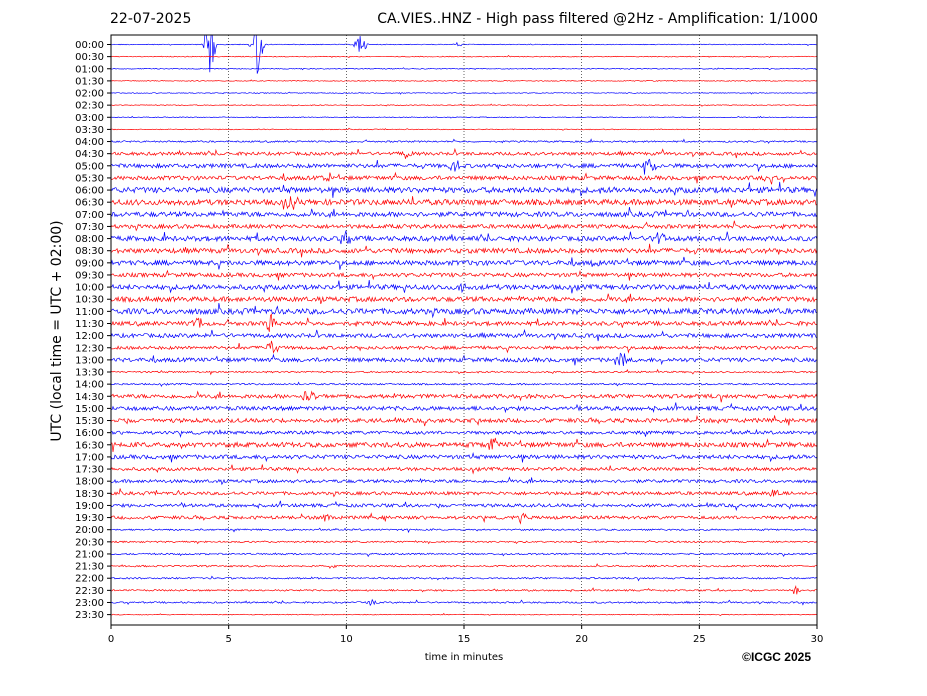 Image resolution: width=927 pixels, height=696 pixels. Describe the element at coordinates (89, 348) in the screenshot. I see `y-tick-label: 12:30` at that location.